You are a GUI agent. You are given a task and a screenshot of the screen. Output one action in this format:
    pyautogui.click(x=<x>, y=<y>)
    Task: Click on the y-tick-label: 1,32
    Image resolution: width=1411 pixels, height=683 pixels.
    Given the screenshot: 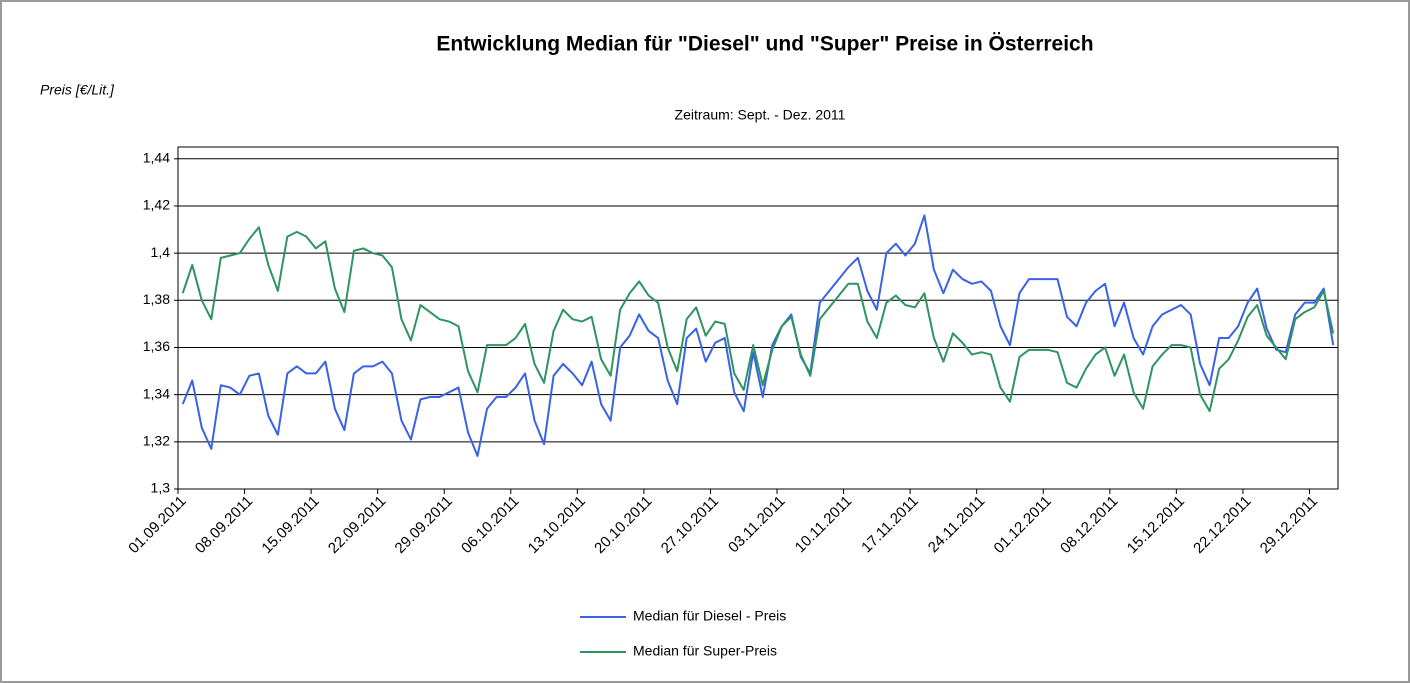 What is the action you would take?
    pyautogui.click(x=156, y=441)
    